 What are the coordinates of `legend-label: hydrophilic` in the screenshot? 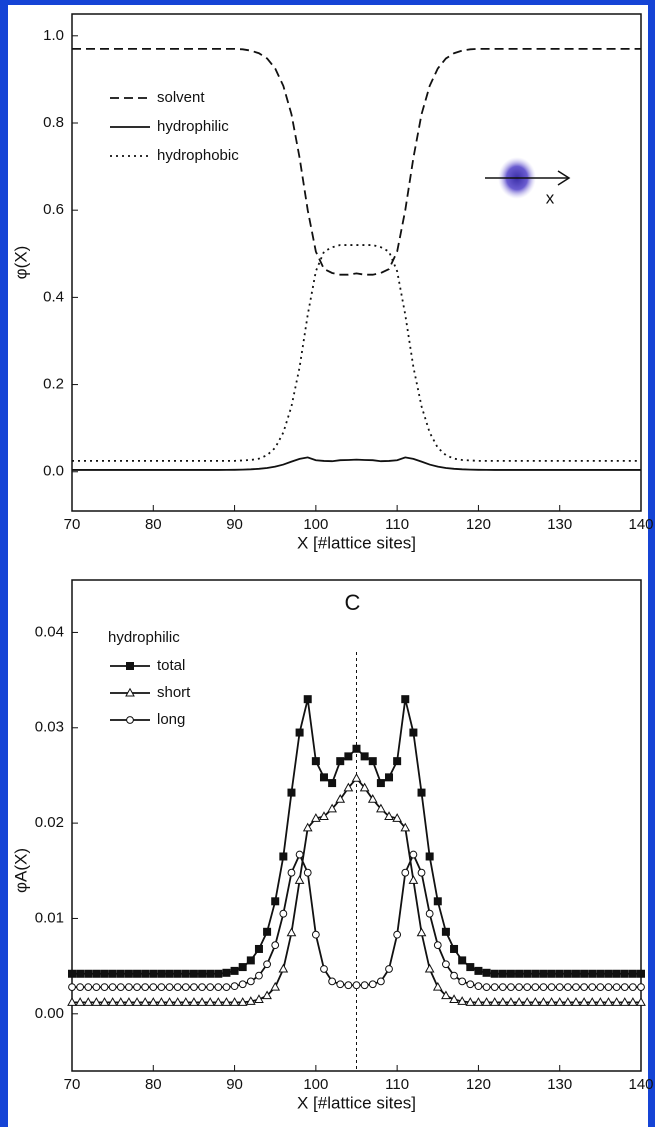 It's located at (193, 126).